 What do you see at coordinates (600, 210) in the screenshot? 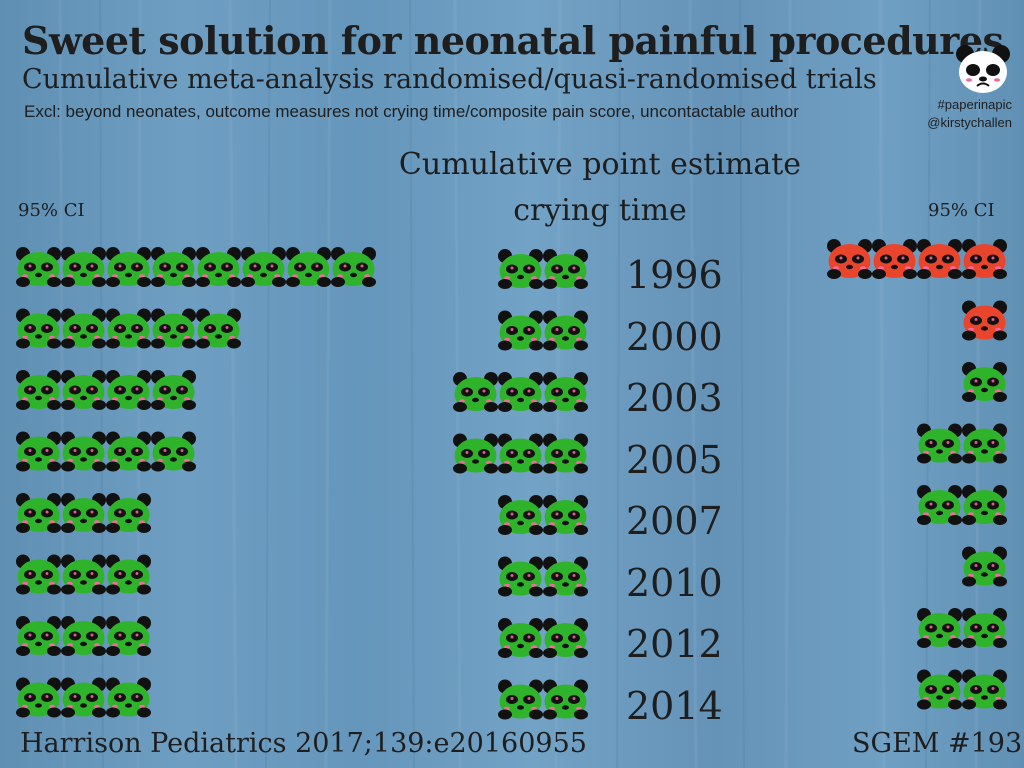
I see `center-heading-line2: crying time` at bounding box center [600, 210].